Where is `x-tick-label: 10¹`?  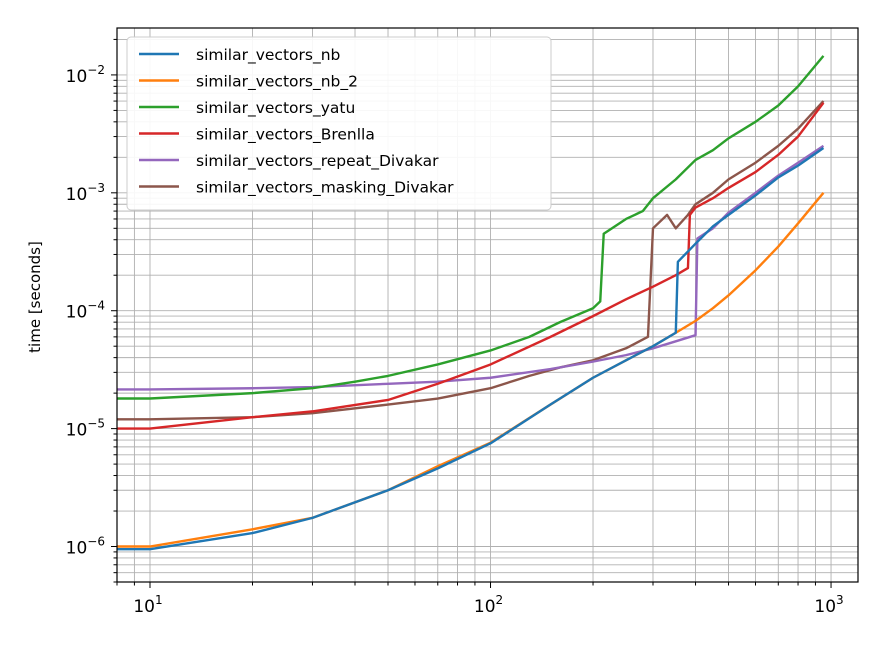
x-tick-label: 10¹ is located at coordinates (147, 605).